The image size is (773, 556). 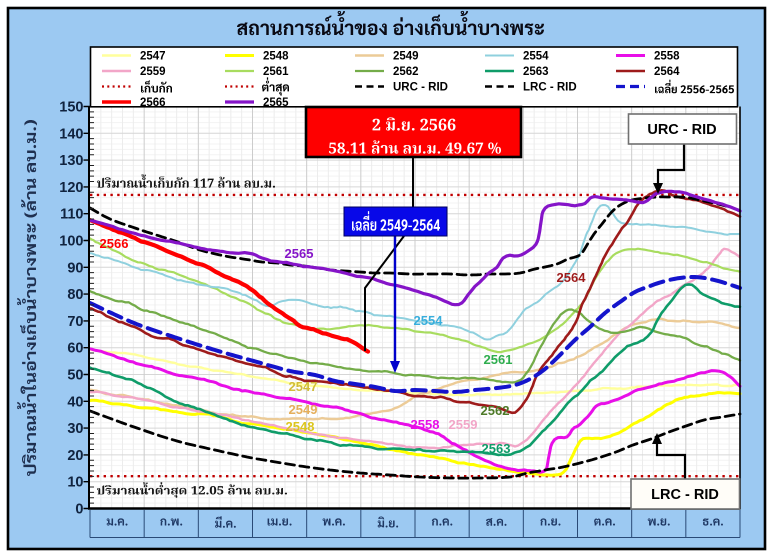 I want to click on svg-text: 90, so click(x=75, y=268).